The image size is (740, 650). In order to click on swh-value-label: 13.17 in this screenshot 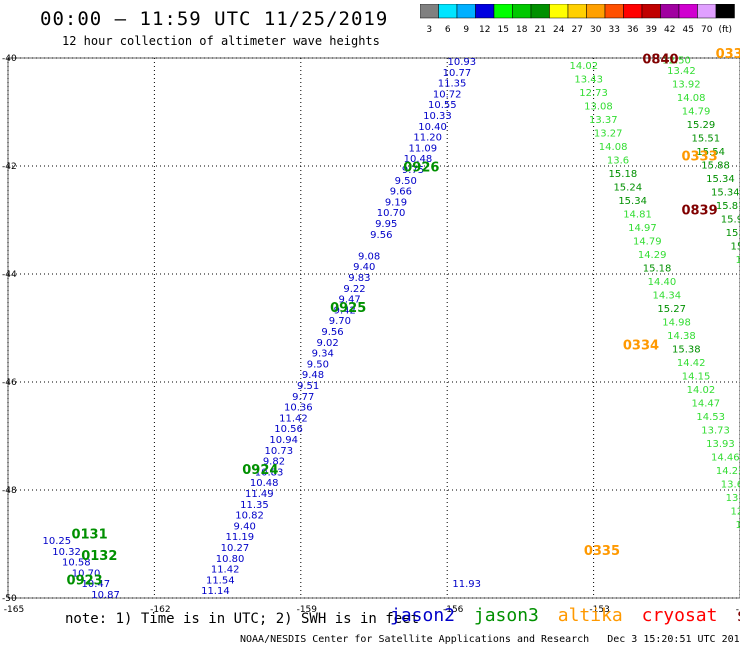, I will do `click(733, 498)`.